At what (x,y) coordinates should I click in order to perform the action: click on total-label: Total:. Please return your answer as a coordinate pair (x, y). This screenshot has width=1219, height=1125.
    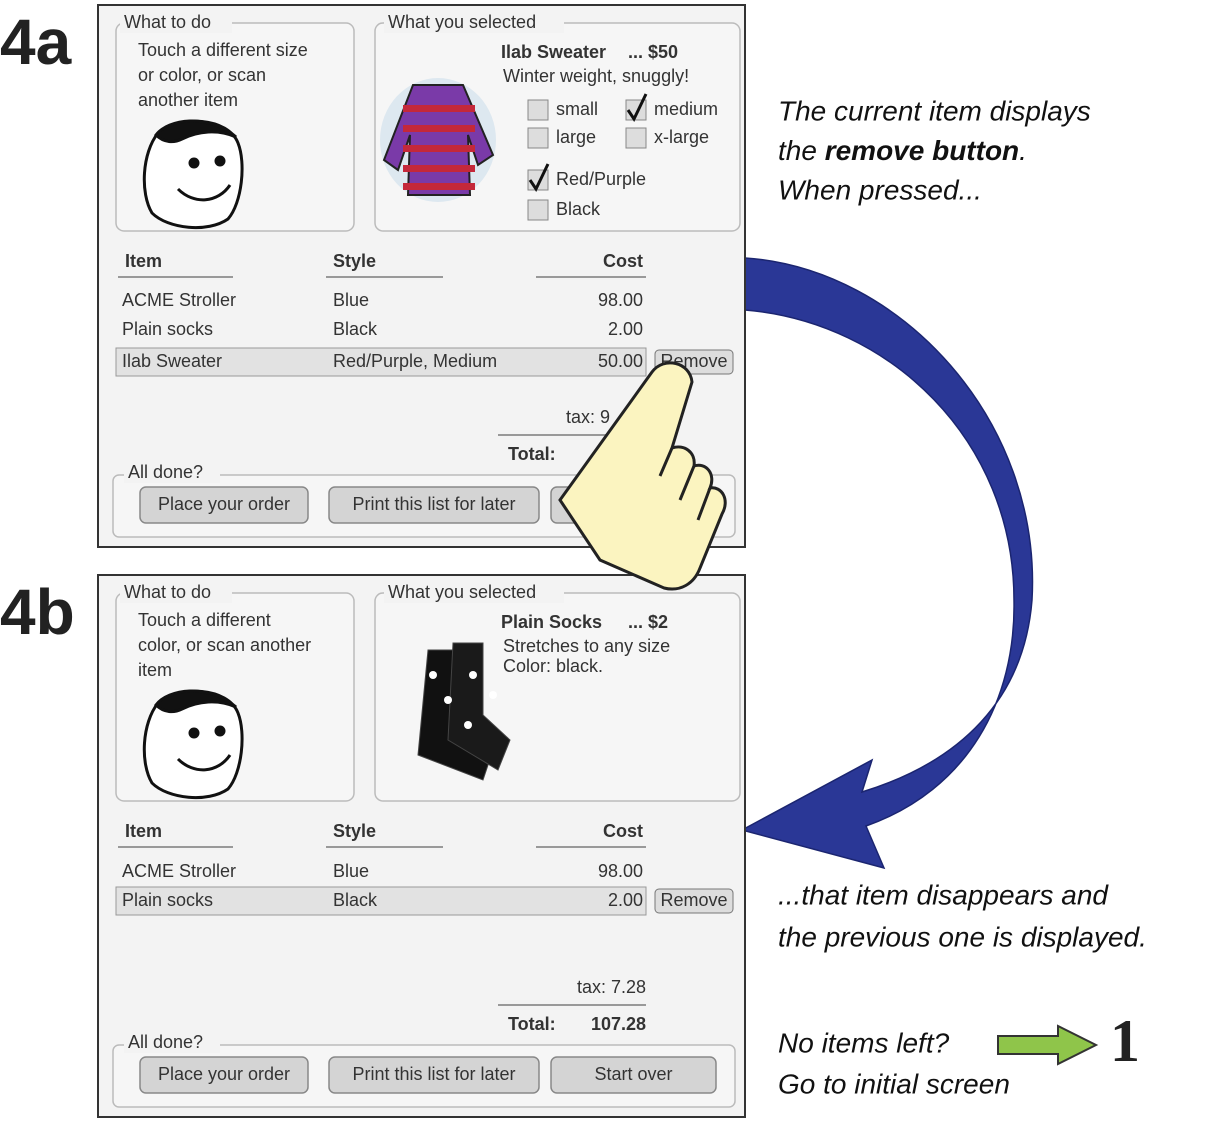
    Looking at the image, I should click on (532, 454).